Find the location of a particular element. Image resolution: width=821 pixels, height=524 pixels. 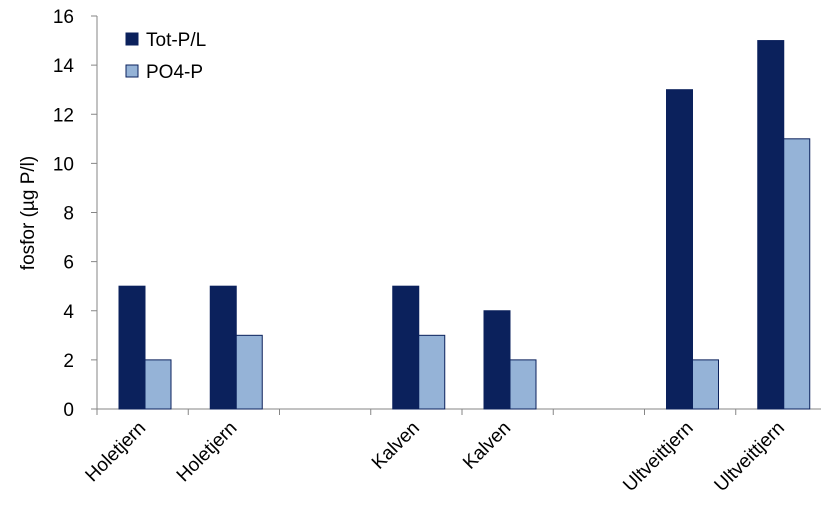

y-tick-label: 12 is located at coordinates (63, 115).